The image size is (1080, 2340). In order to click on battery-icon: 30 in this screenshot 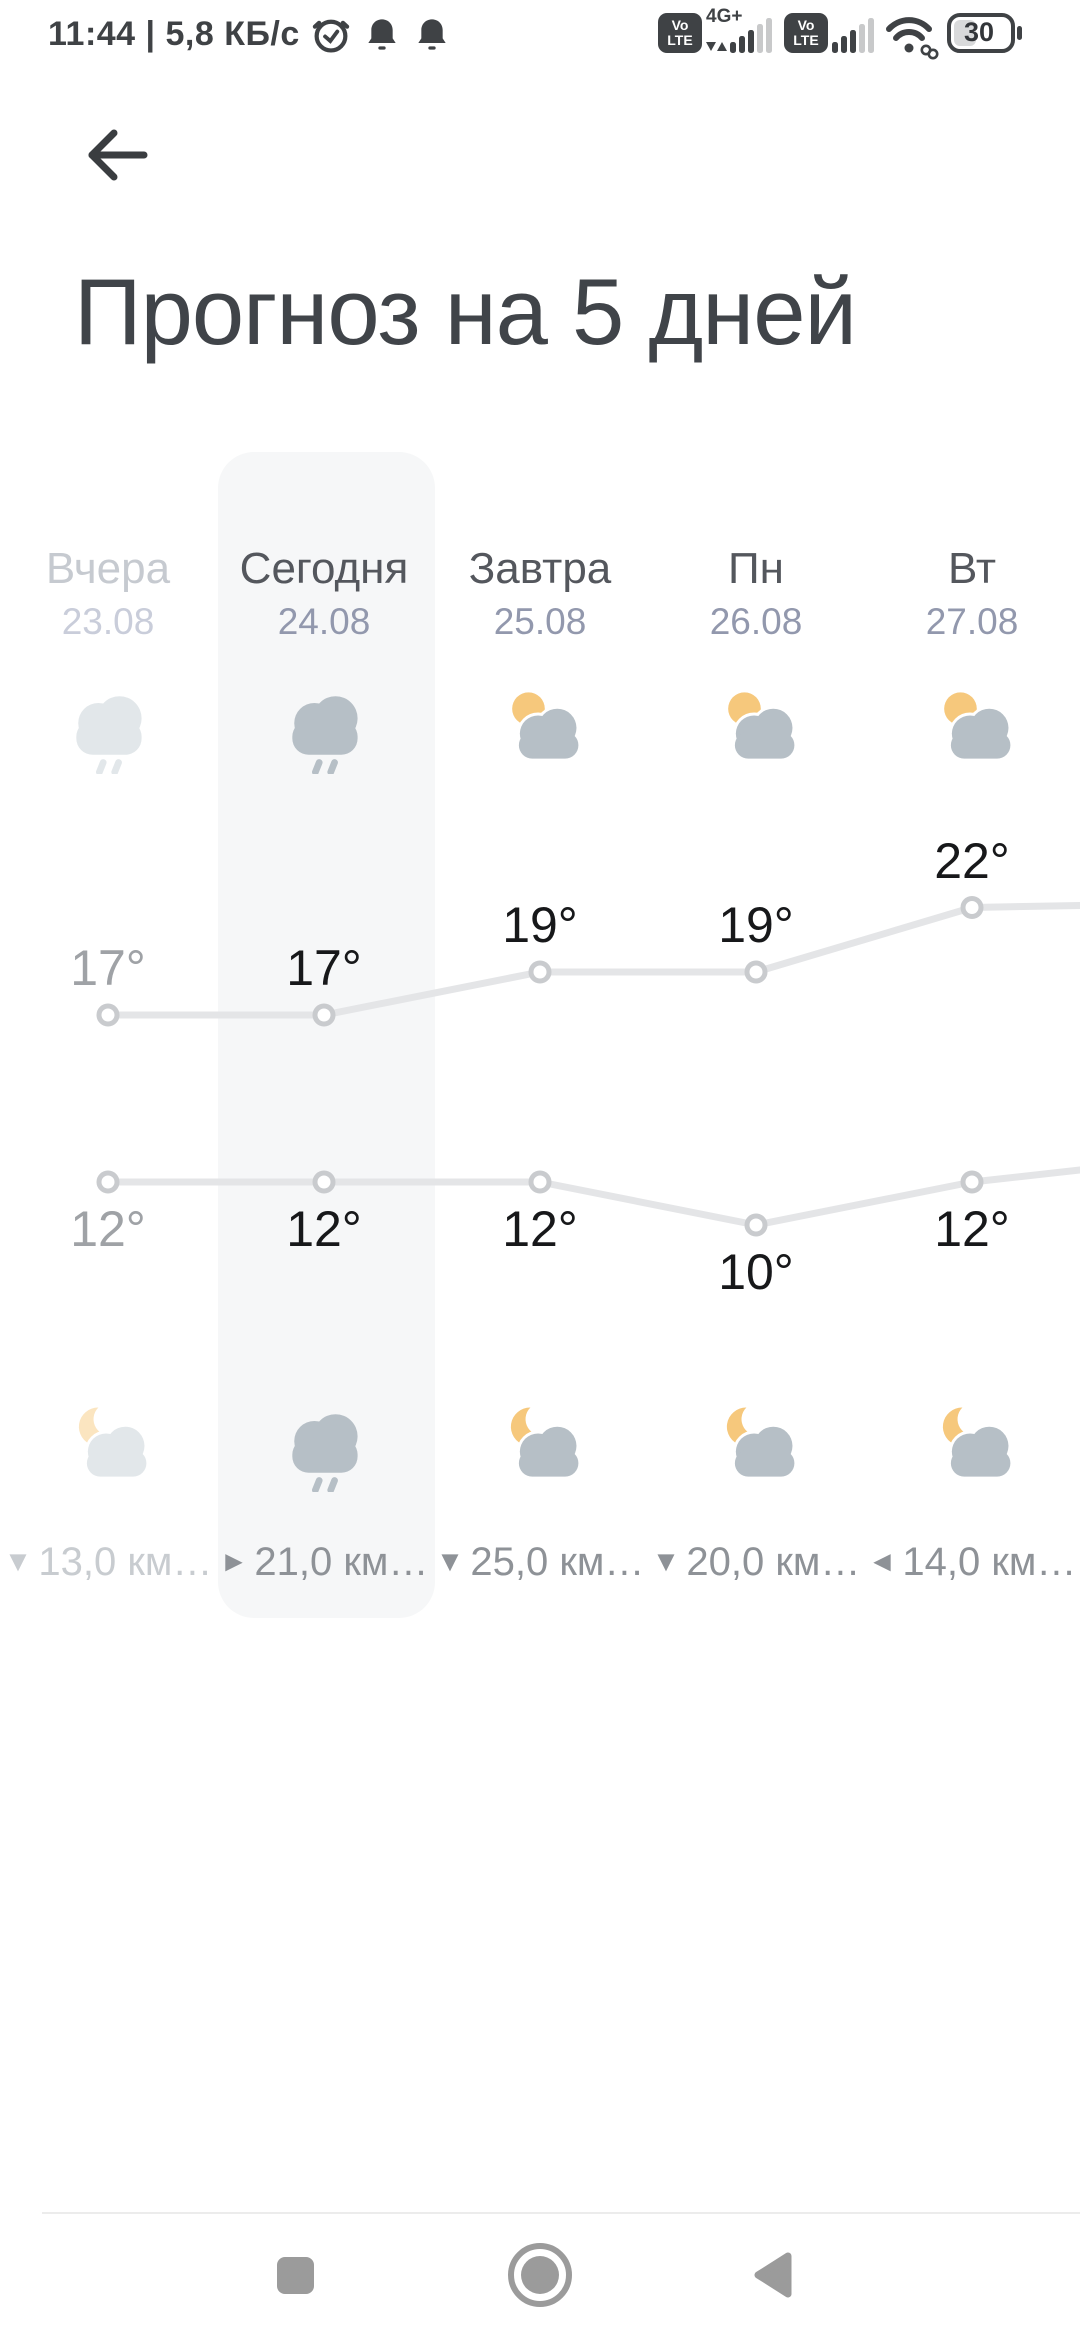, I will do `click(985, 36)`.